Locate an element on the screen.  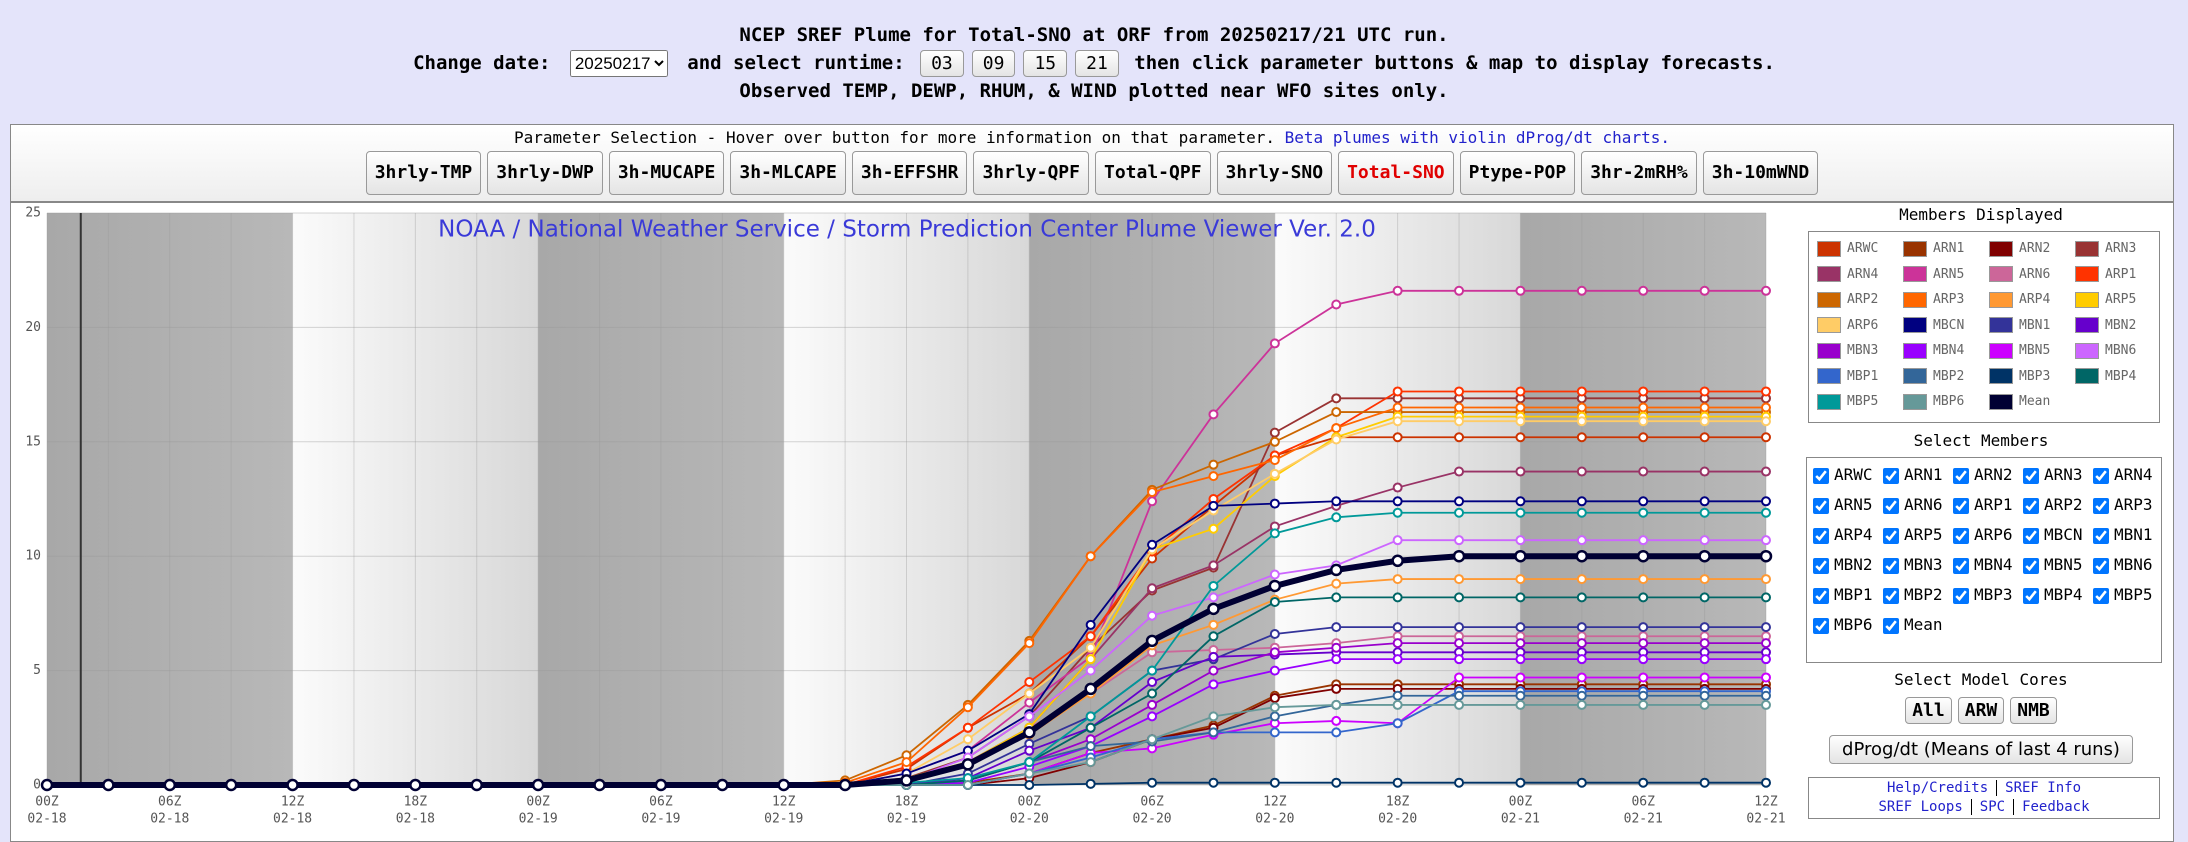
member-checkbox: MBN6 is located at coordinates (2123, 565).